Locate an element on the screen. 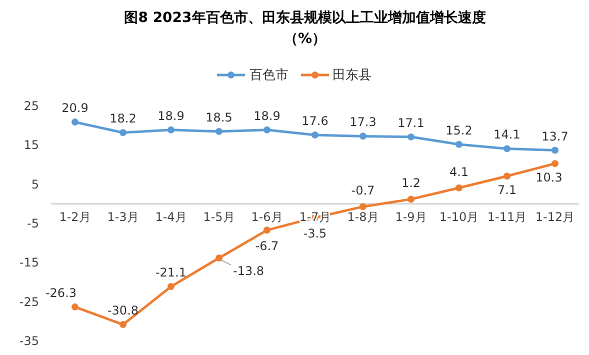 This screenshot has width=589, height=355. y-tick-label: -5 is located at coordinates (33, 223).